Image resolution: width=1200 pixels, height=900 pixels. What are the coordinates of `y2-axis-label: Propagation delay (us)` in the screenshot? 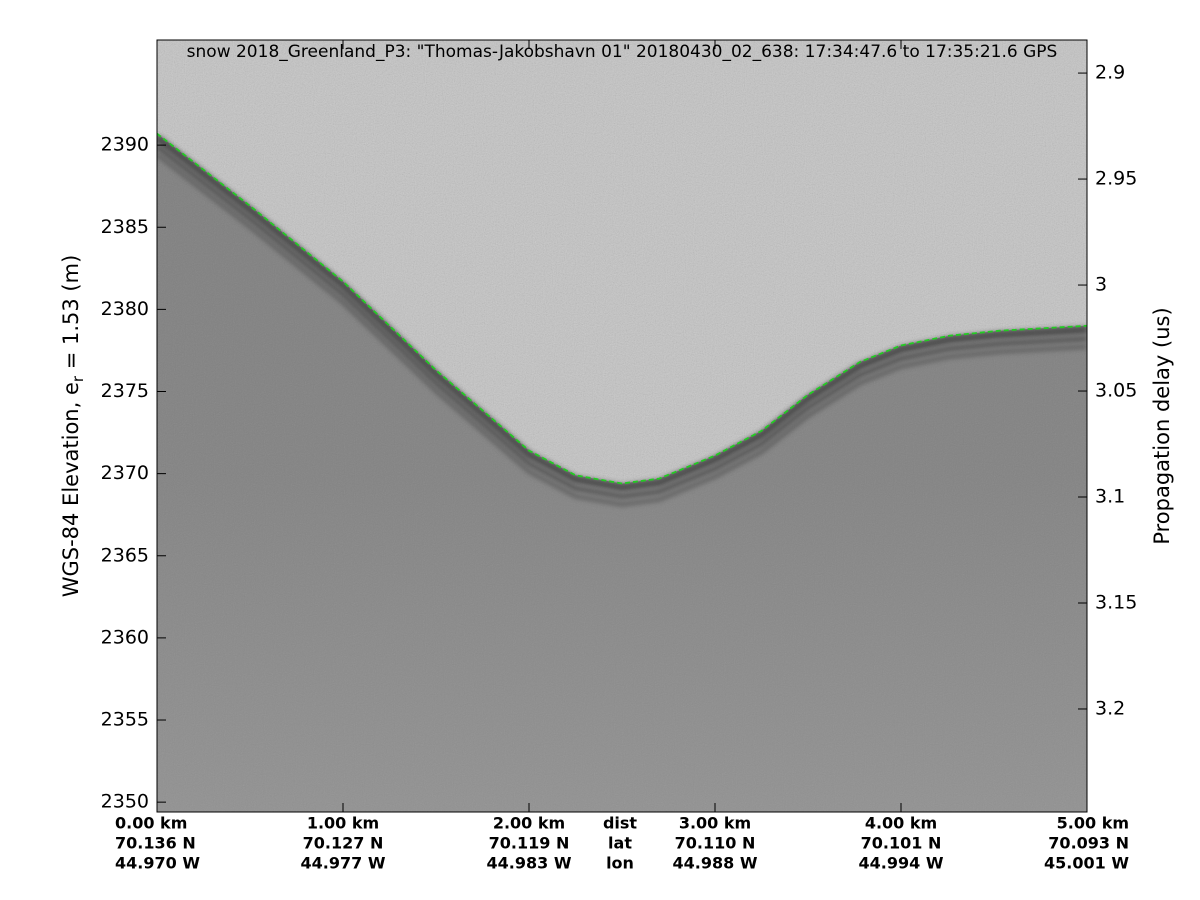 It's located at (1162, 425).